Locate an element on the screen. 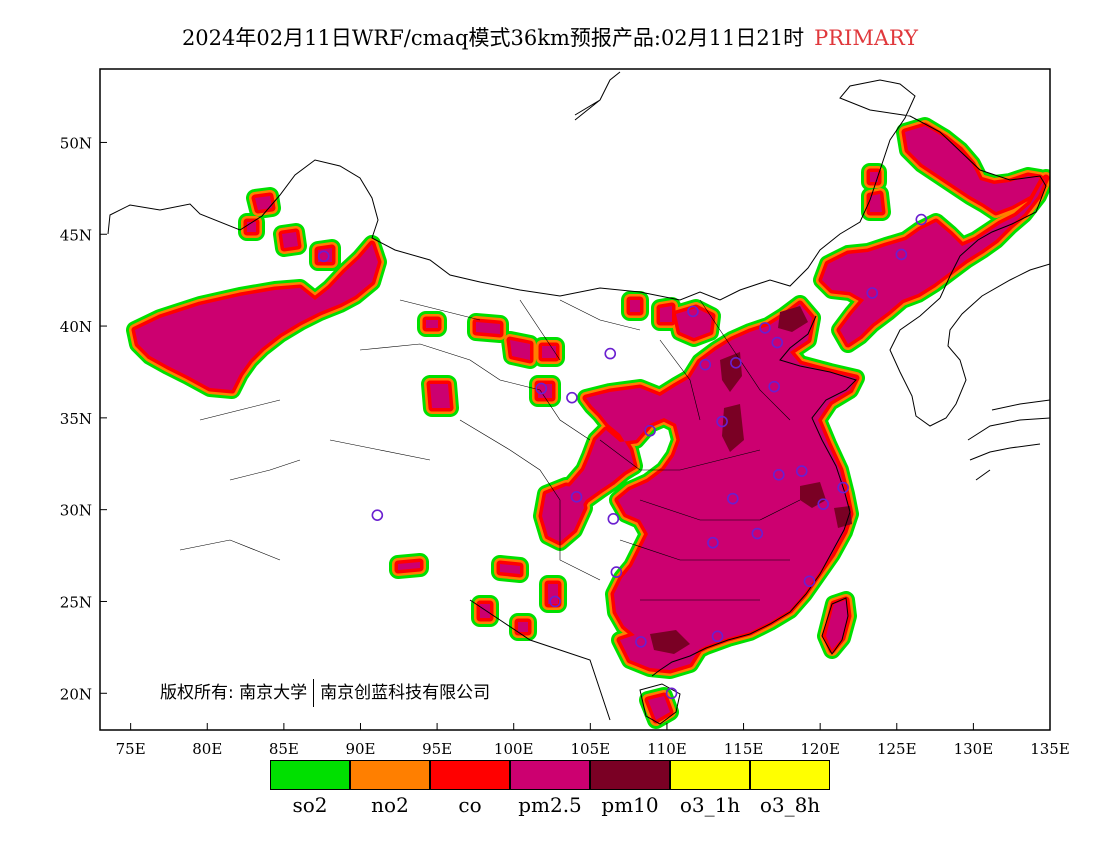 The image size is (1100, 850). x-tick-label: 100E is located at coordinates (514, 749).